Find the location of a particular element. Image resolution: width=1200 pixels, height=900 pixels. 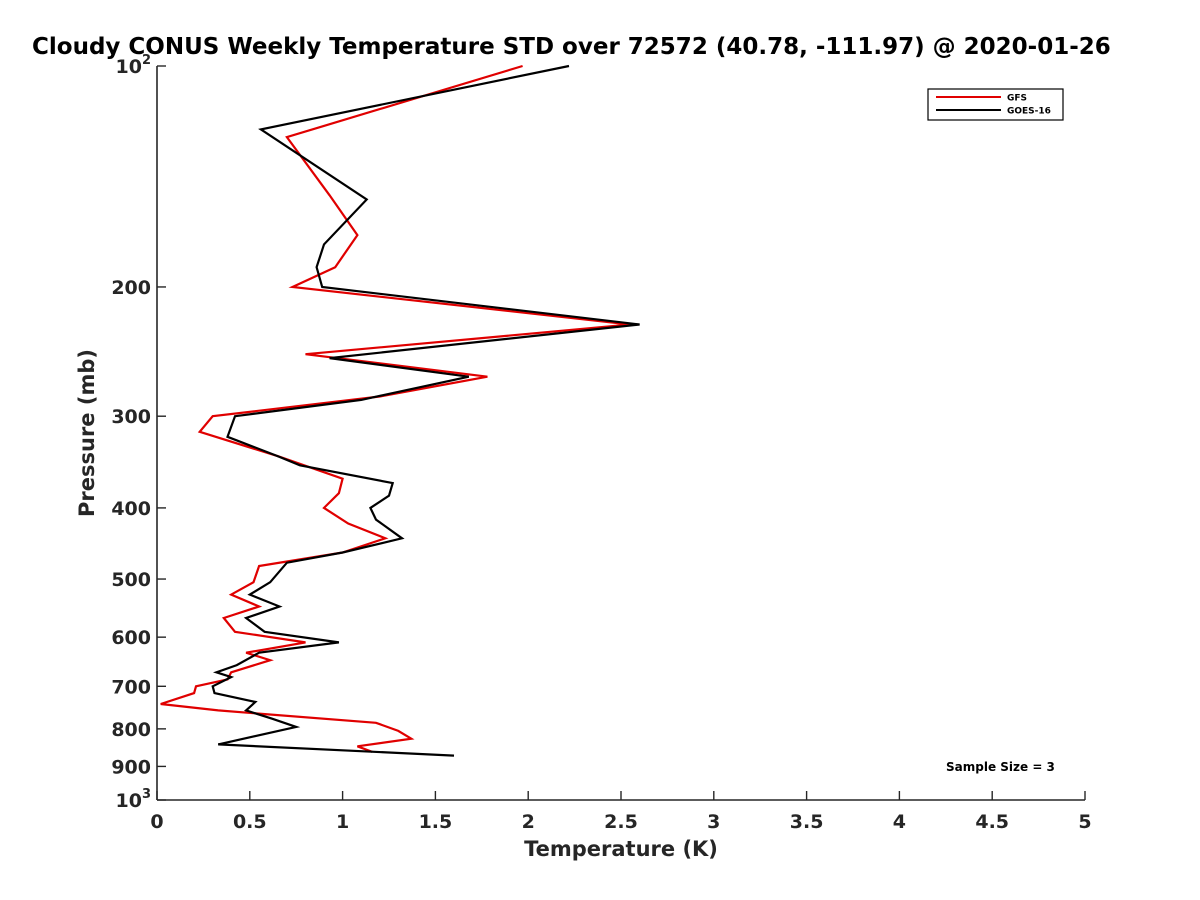

legend: GFS GOES-16 is located at coordinates (995, 104).